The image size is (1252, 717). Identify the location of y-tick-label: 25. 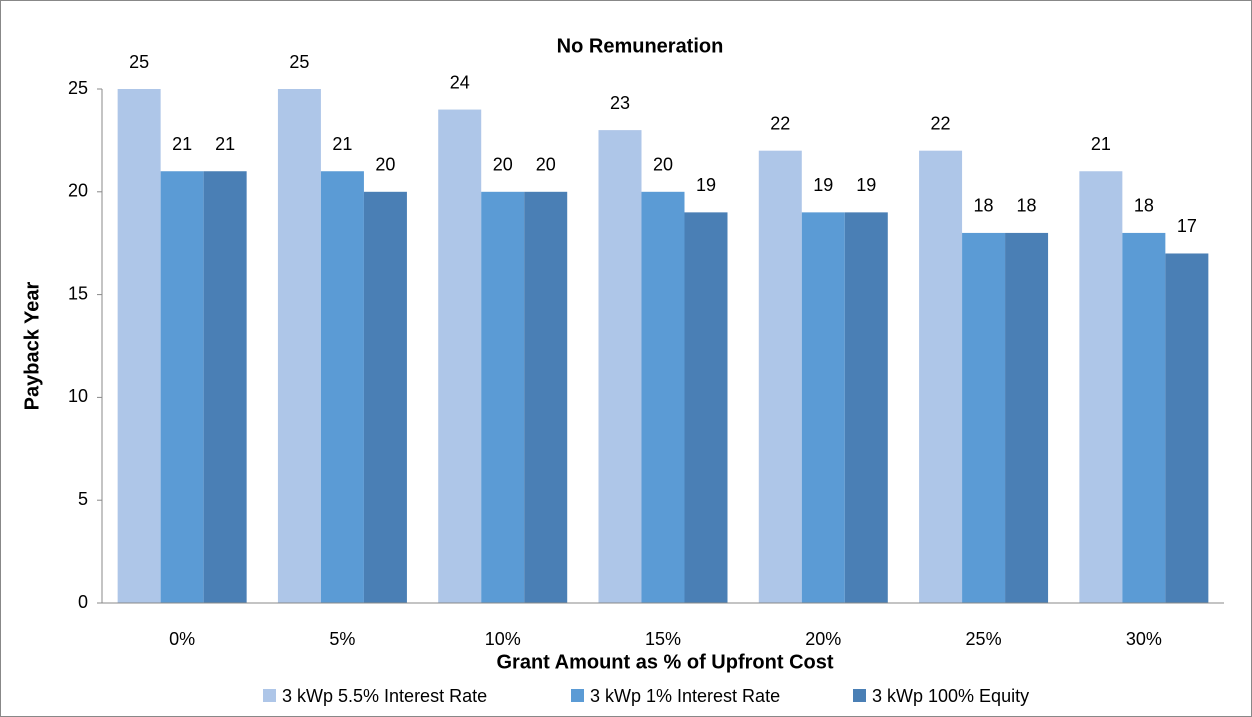
(78, 88).